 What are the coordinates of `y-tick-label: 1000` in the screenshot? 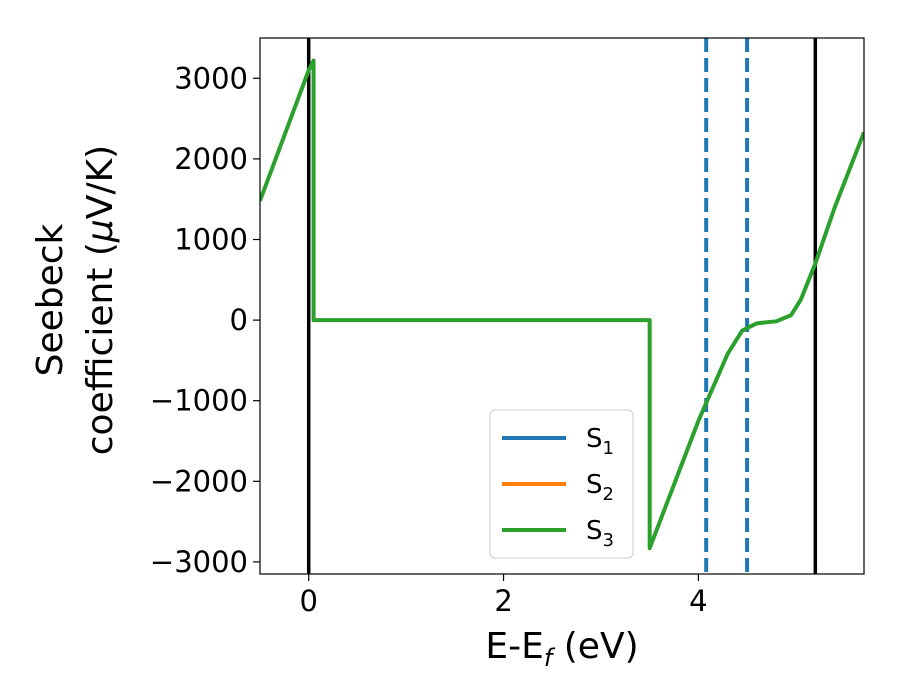 It's located at (211, 240).